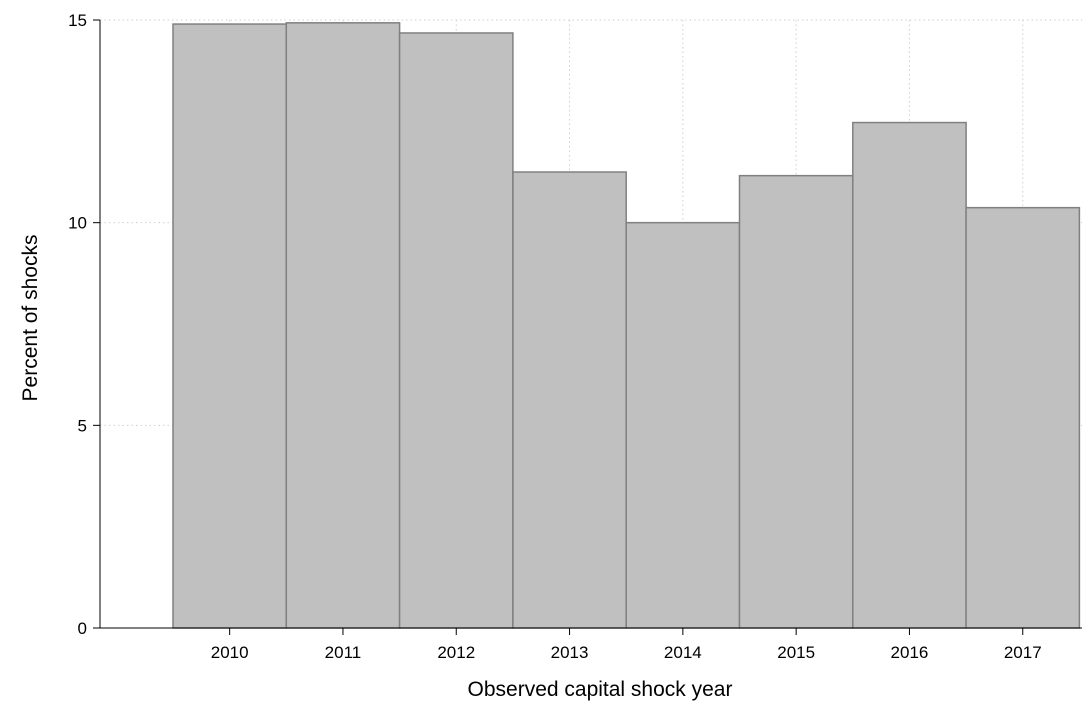 The width and height of the screenshot is (1091, 704). I want to click on x-axis-title: Observed capital shock year, so click(600, 689).